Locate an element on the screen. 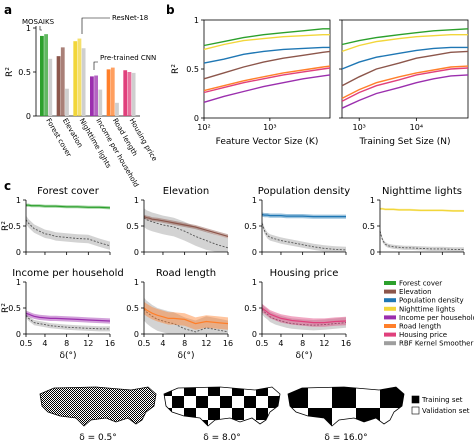  c-elevation-y-tick-label: 0.5 is located at coordinates (132, 226).